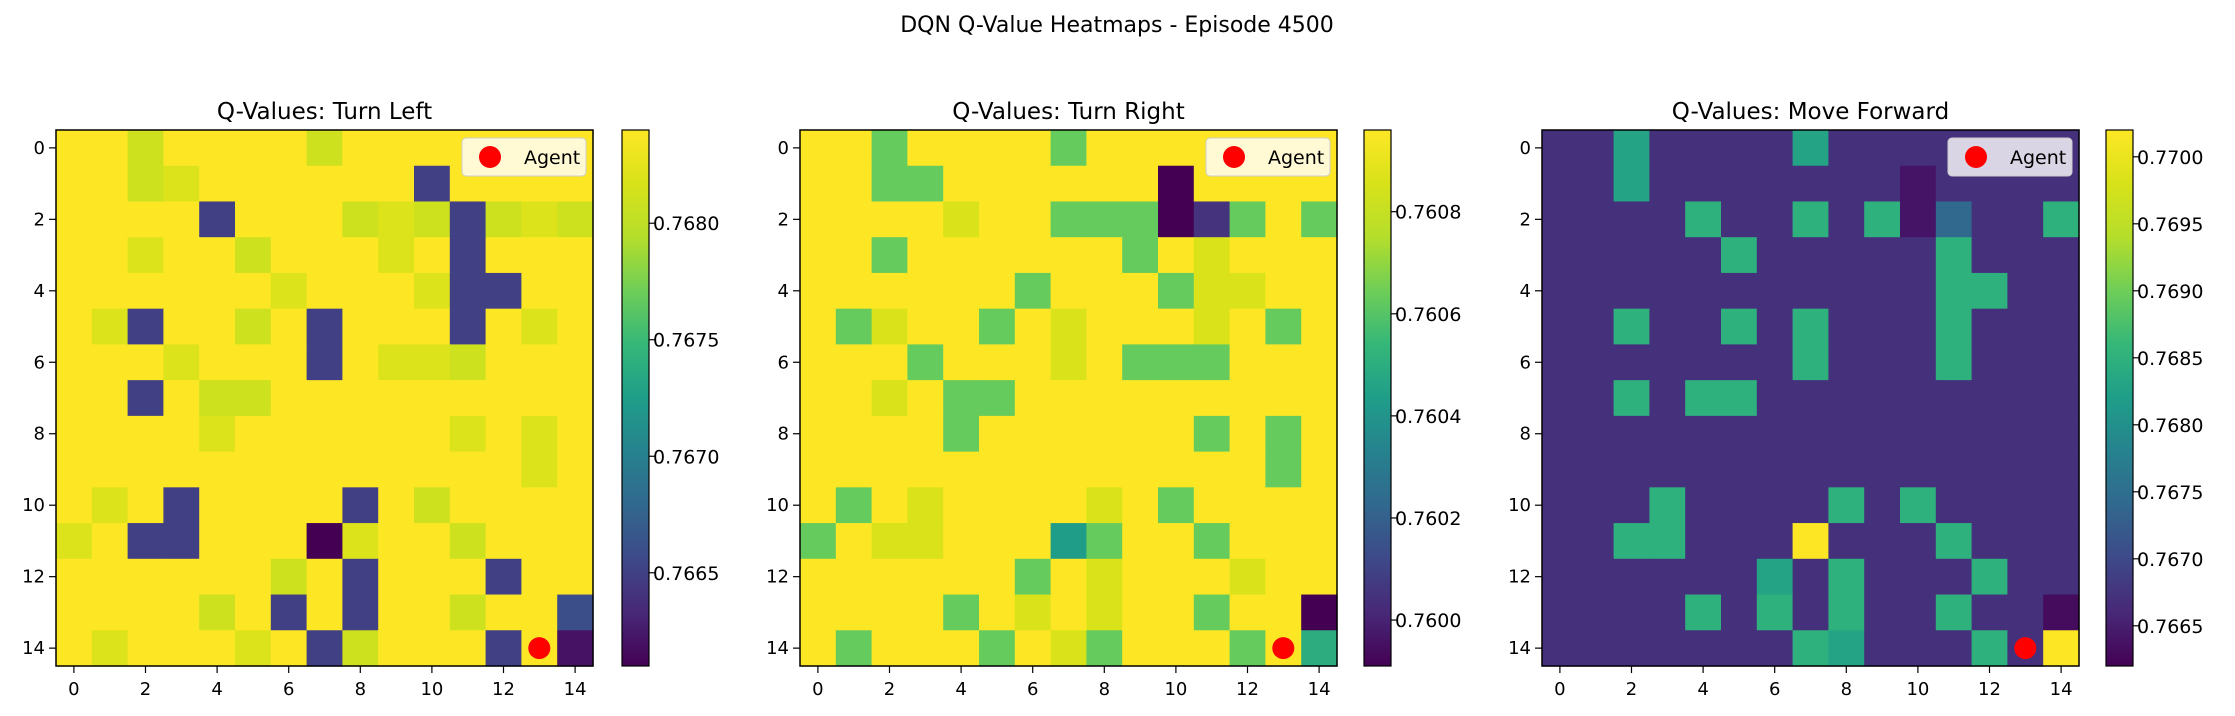  I want to click on y-tick-label: 2, so click(1525, 219).